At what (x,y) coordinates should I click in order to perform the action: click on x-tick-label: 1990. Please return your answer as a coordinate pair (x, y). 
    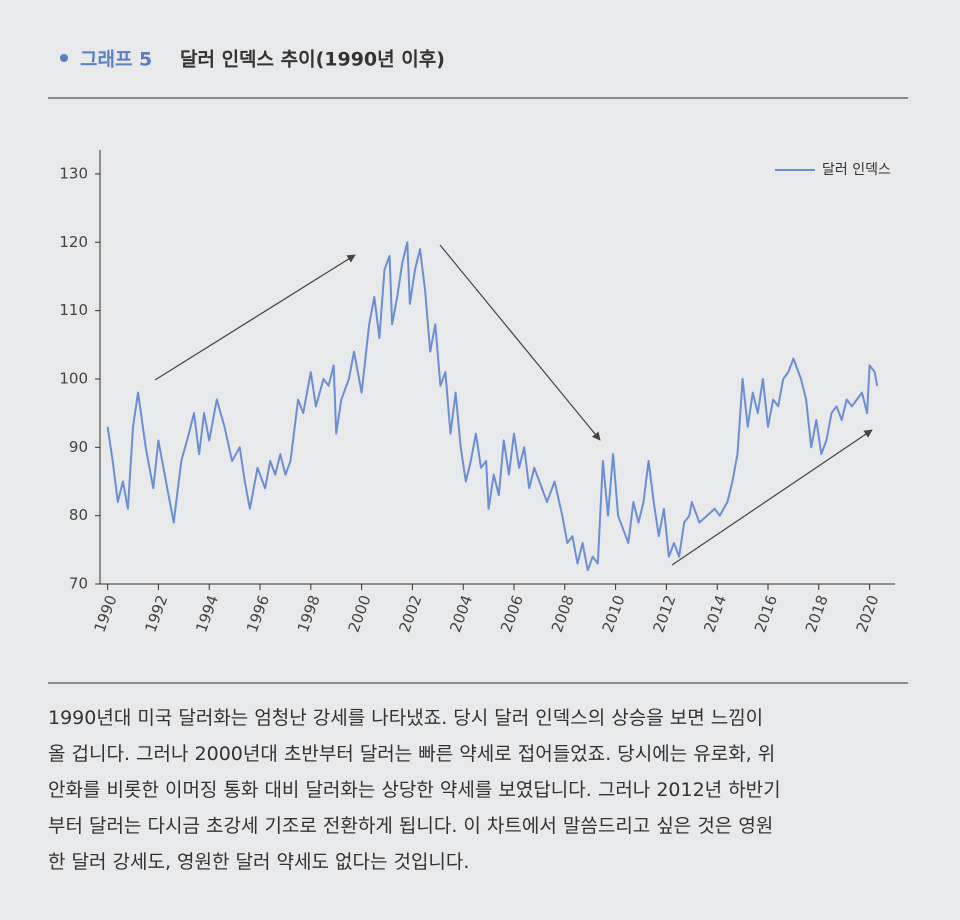
    Looking at the image, I should click on (106, 614).